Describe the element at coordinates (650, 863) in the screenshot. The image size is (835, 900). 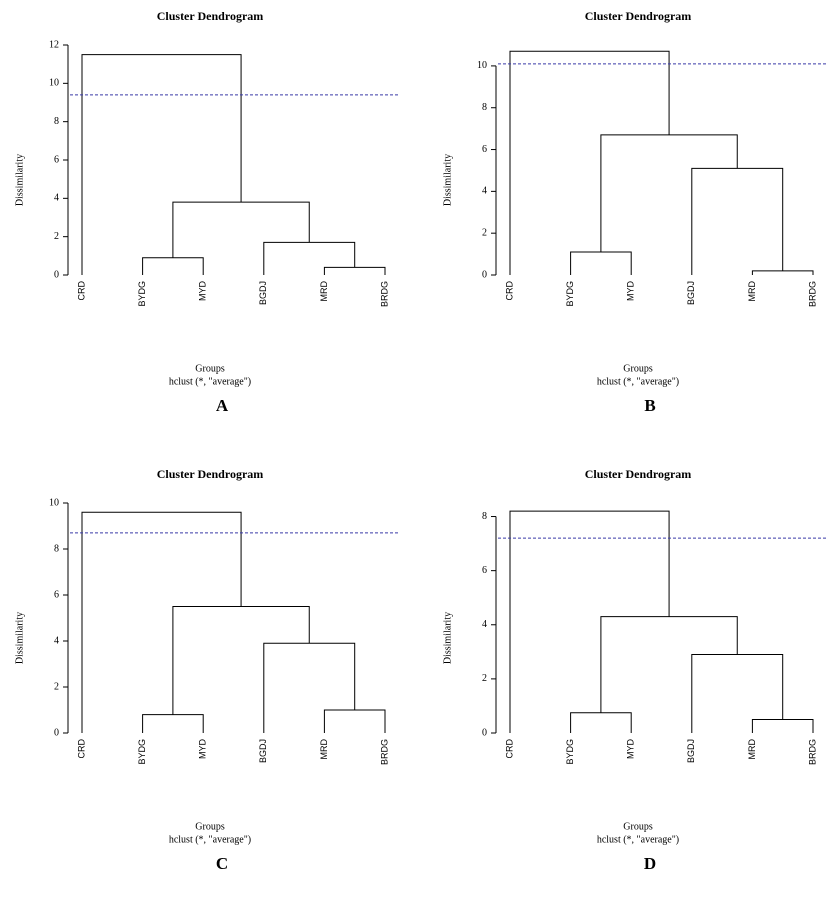
I see `panel-label: D` at that location.